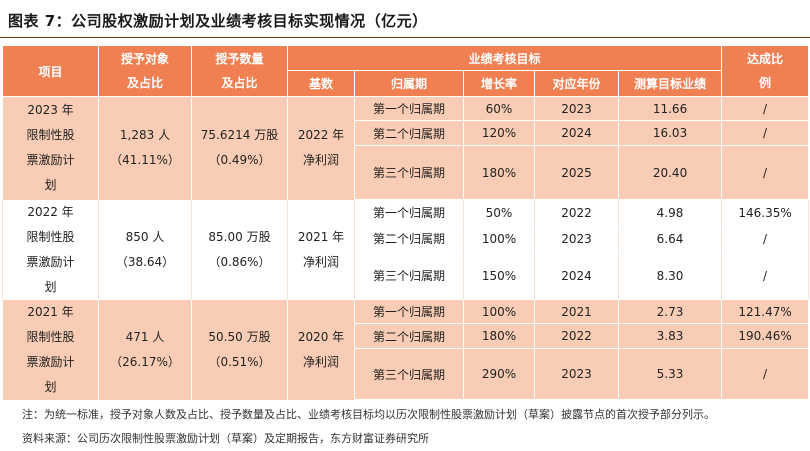  What do you see at coordinates (765, 71) in the screenshot?
I see `header-achieve: 达成比例` at bounding box center [765, 71].